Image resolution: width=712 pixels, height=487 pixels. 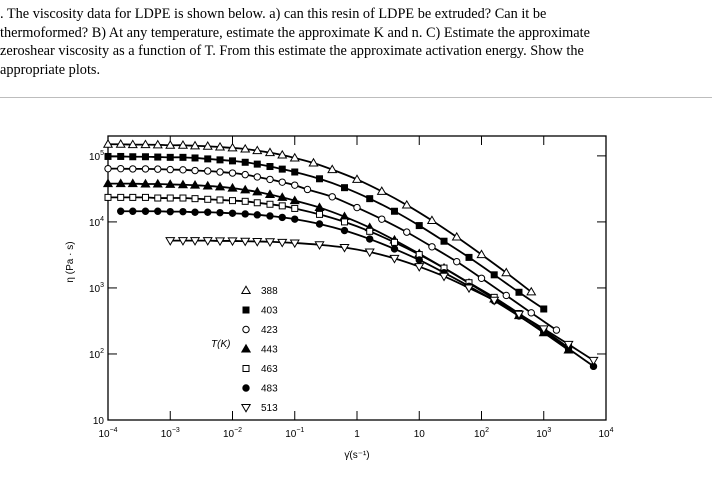 What do you see at coordinates (356, 97) in the screenshot?
I see `section-divider` at bounding box center [356, 97].